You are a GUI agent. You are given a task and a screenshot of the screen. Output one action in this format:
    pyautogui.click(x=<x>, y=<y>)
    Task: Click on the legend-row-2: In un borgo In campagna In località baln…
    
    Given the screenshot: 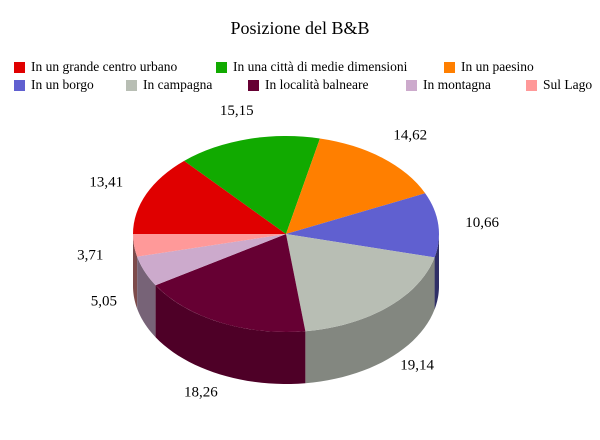 What is the action you would take?
    pyautogui.click(x=300, y=85)
    